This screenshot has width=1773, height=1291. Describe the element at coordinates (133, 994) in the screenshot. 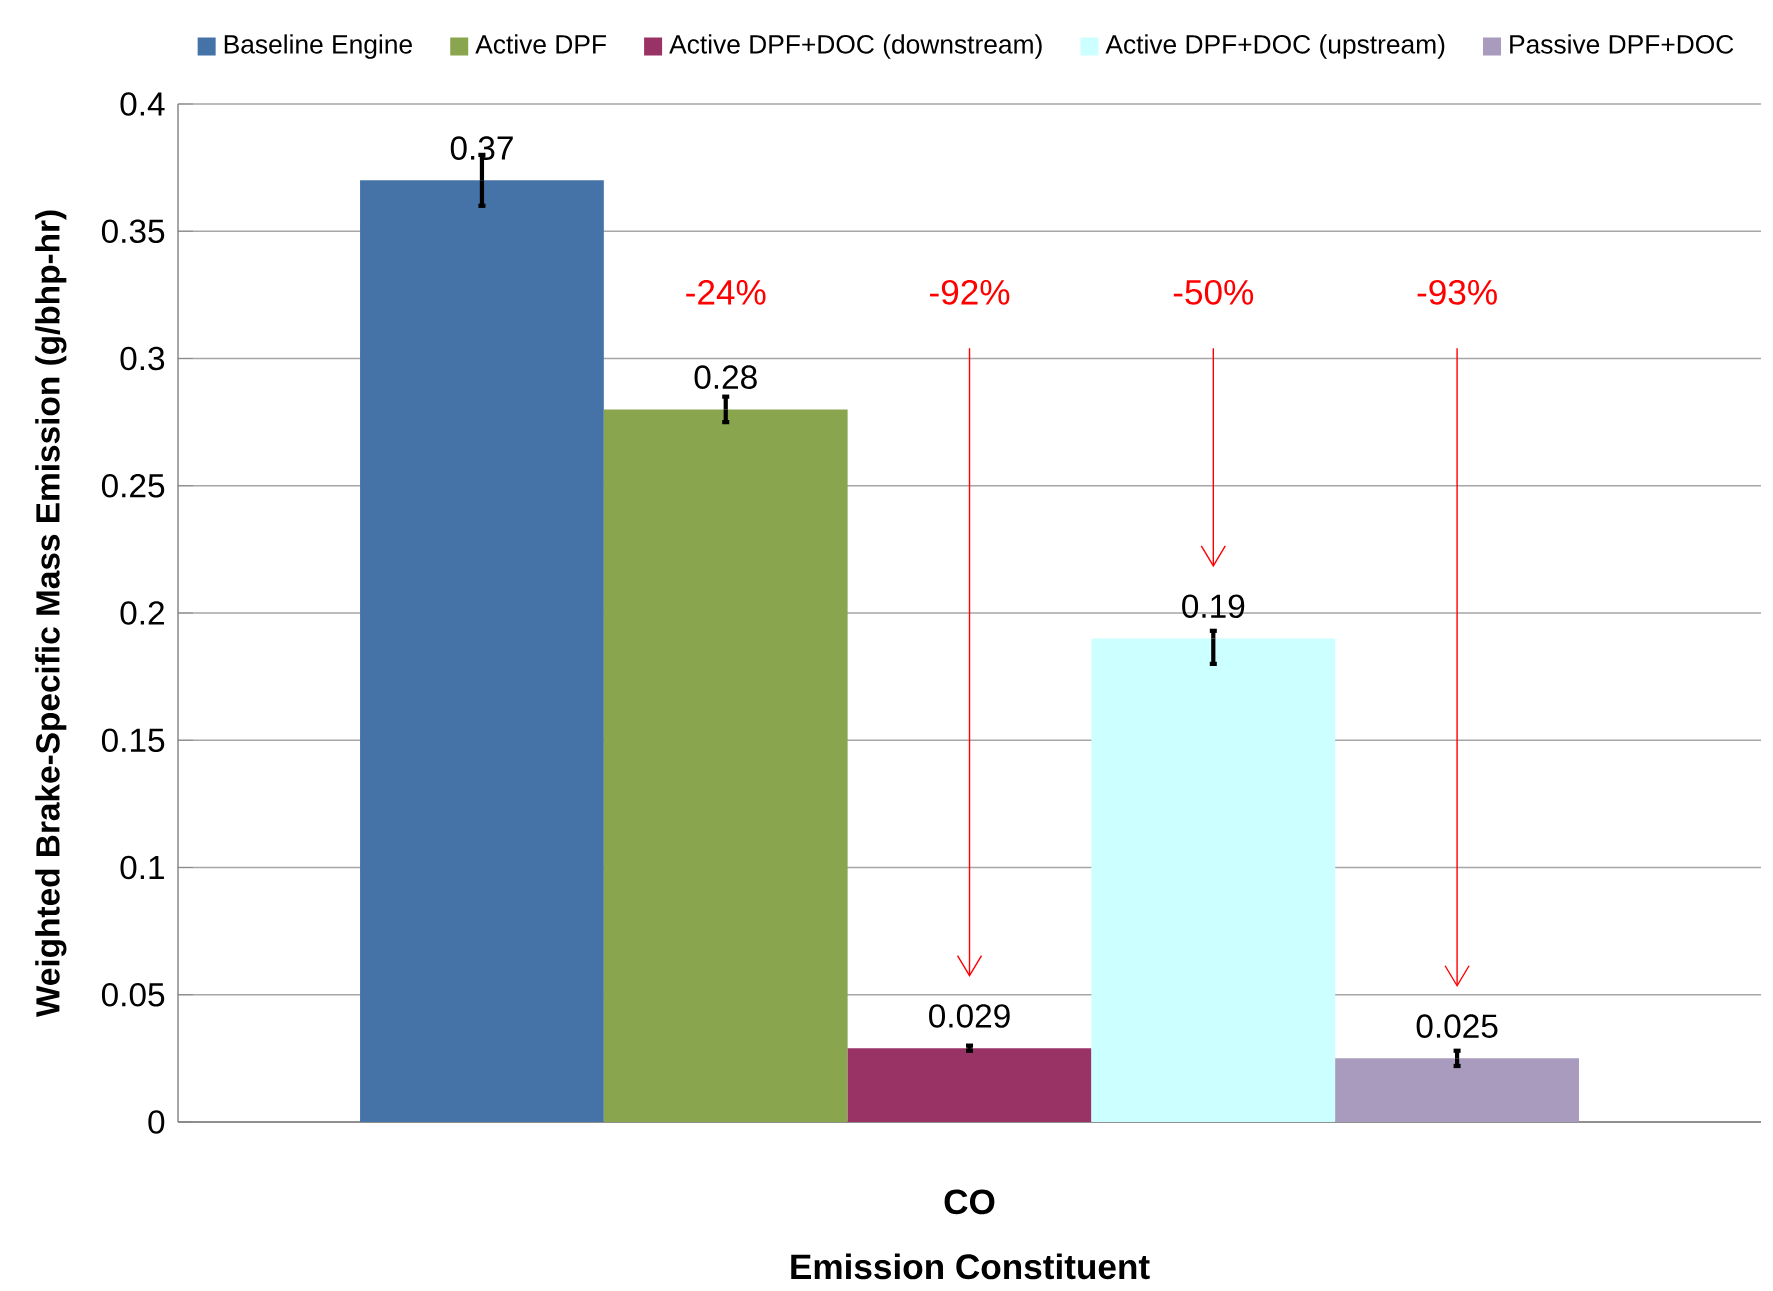

I see `y-tick-label: 0.05` at that location.